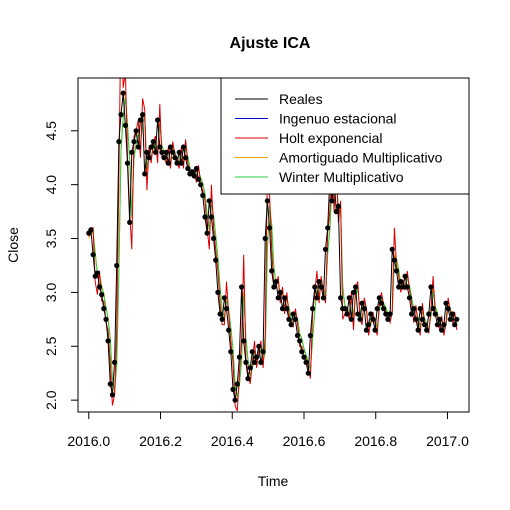 This screenshot has height=510, width=510. What do you see at coordinates (51, 346) in the screenshot?
I see `y-tick-label: 2.5` at bounding box center [51, 346].